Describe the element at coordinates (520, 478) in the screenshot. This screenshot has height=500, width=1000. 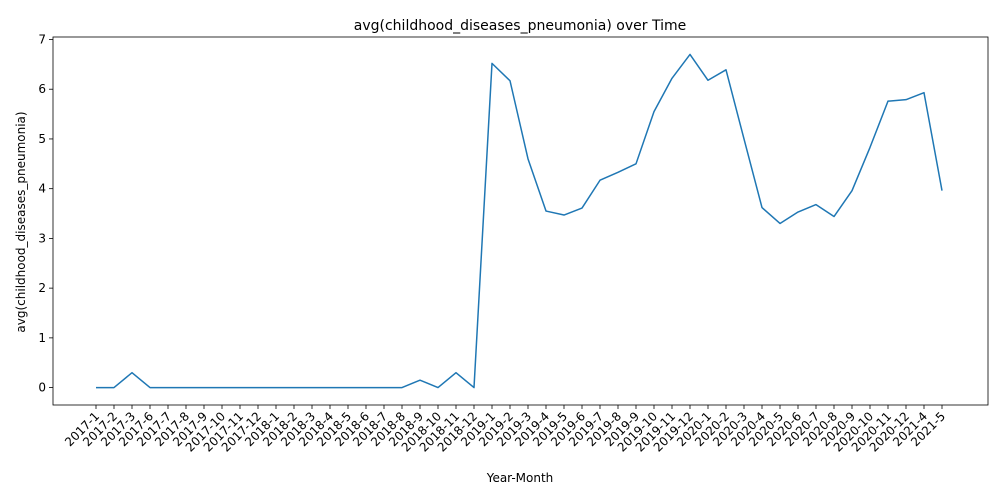
I see `x-axis-label: Year-Month` at that location.